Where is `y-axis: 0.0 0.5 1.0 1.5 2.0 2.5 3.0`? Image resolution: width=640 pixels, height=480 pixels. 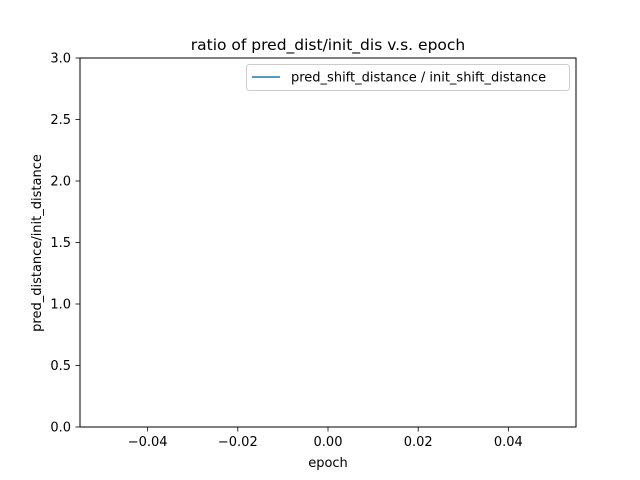 y-axis: 0.0 0.5 1.0 1.5 2.0 2.5 3.0 is located at coordinates (65, 244).